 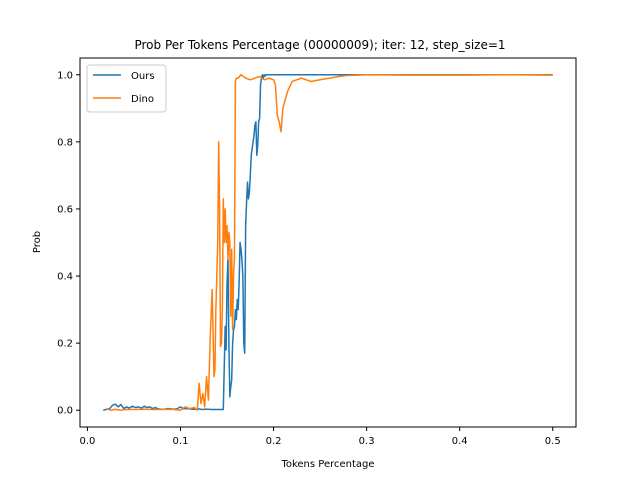 What do you see at coordinates (142, 99) in the screenshot?
I see `legend-label-dino: Dino` at bounding box center [142, 99].